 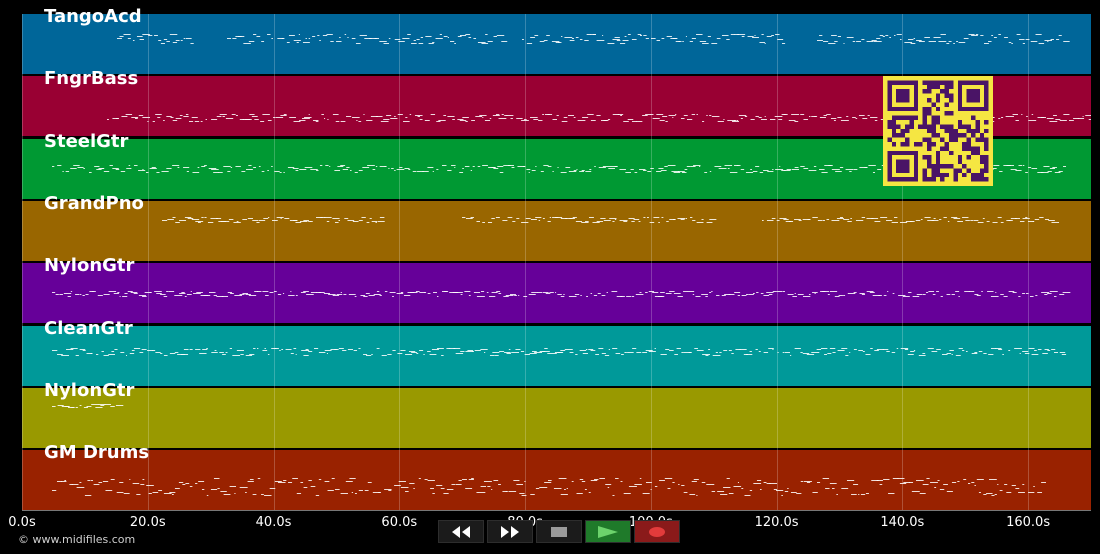 I want to click on transport-controls, so click(x=559, y=531).